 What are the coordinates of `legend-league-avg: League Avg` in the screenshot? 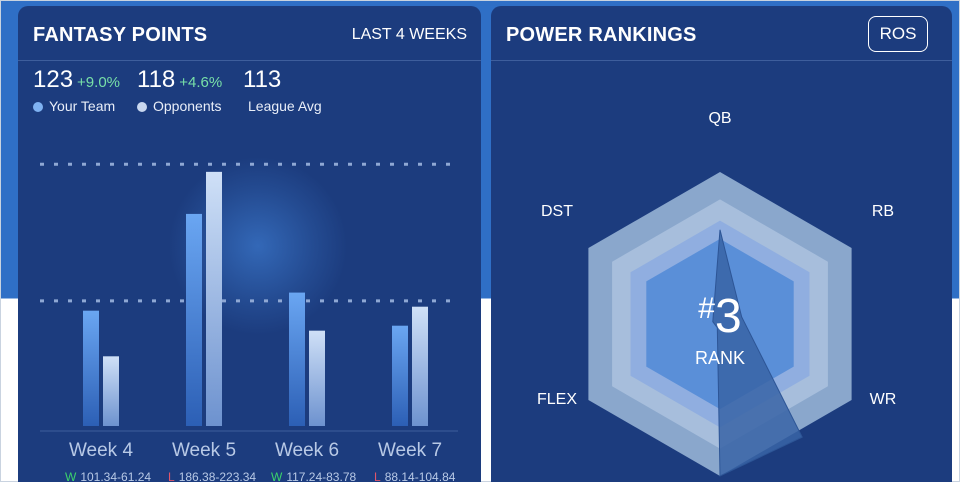 It's located at (285, 106).